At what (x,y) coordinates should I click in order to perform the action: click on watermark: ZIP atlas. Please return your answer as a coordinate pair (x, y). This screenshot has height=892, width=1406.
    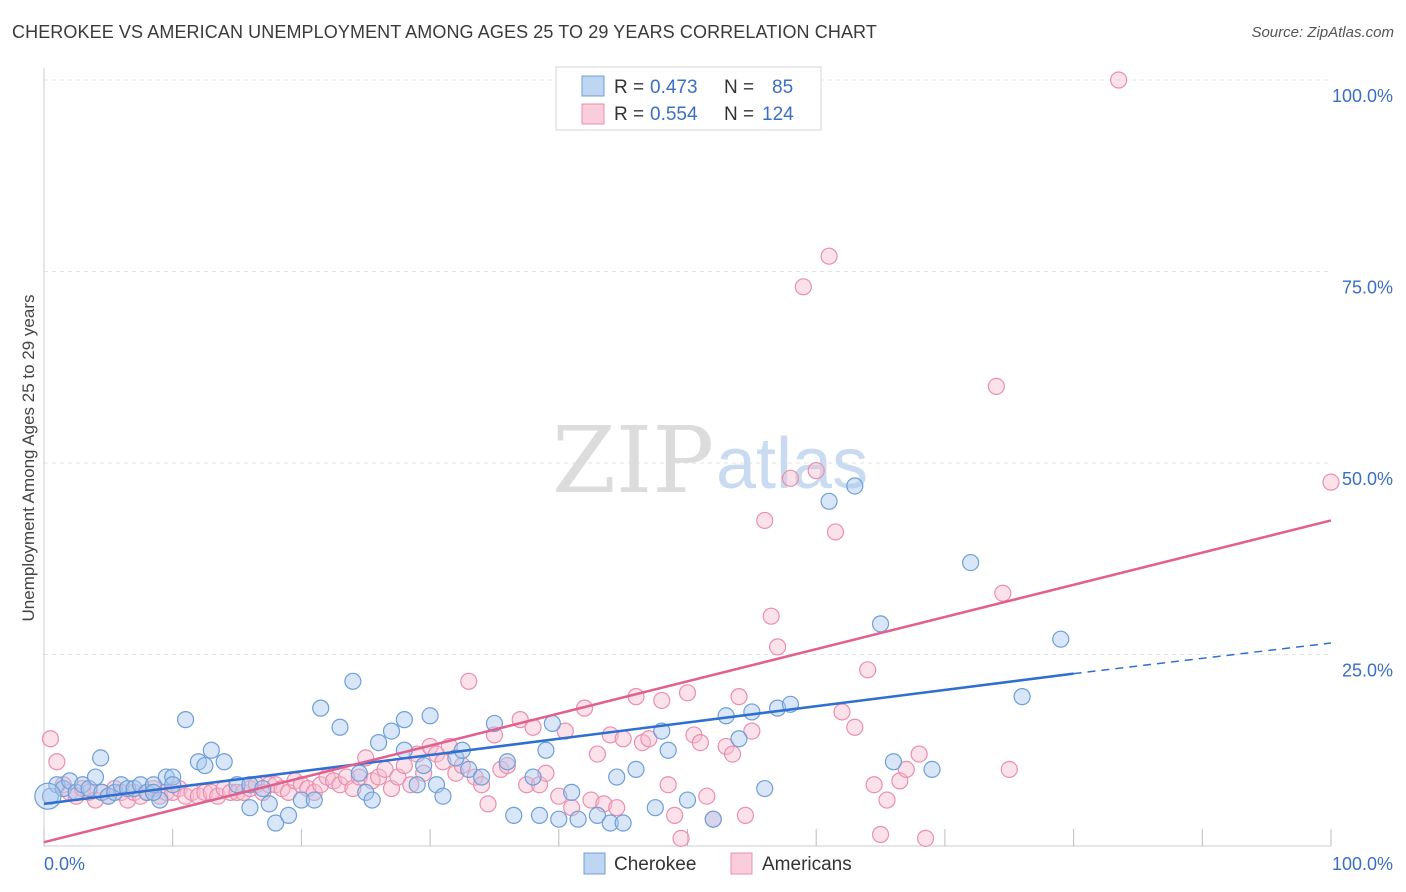
    Looking at the image, I should click on (710, 460).